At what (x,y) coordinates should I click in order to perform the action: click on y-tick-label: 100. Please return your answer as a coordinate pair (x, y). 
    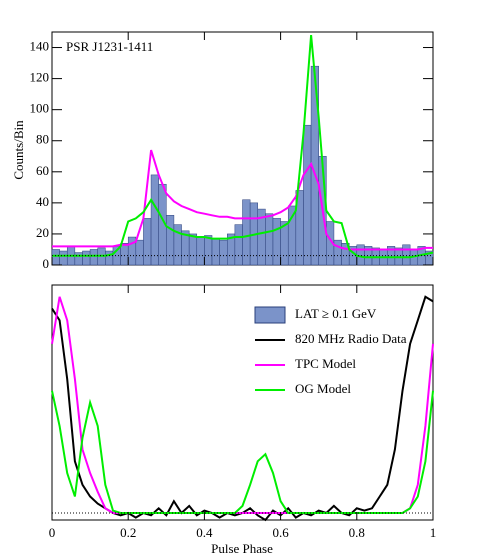
    Looking at the image, I should click on (40, 108).